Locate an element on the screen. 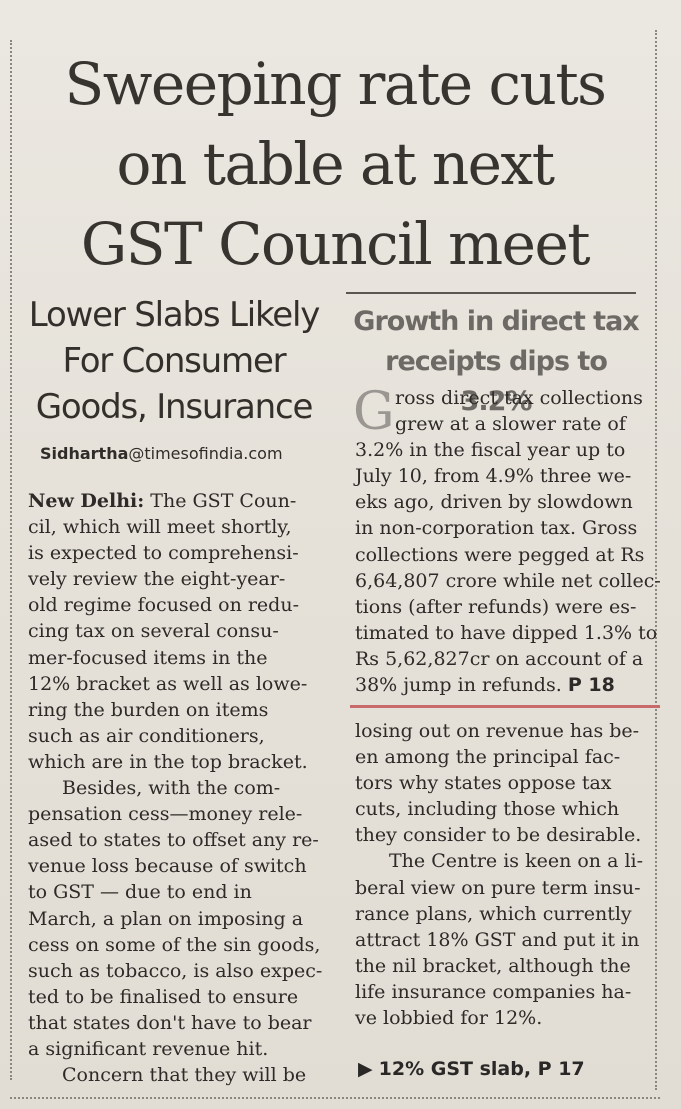 The height and width of the screenshot is (1109, 681). article-line: to GST — due to end in is located at coordinates (140, 892).